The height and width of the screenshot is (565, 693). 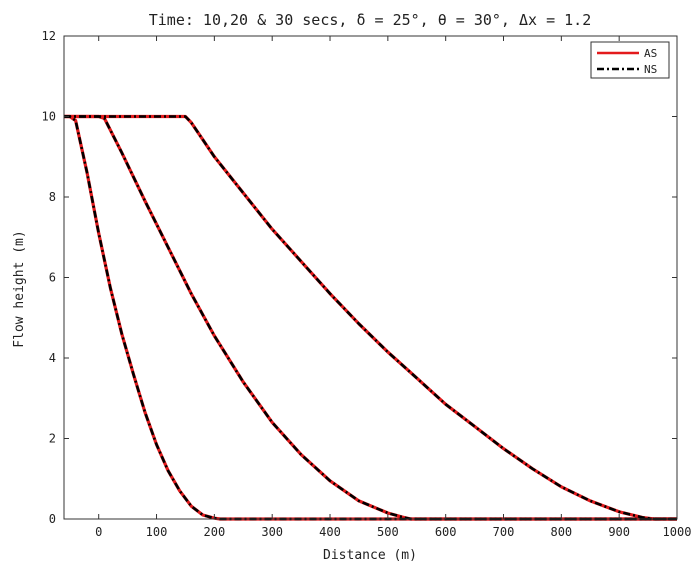 I want to click on legend-label-ns: NS, so click(x=650, y=69).